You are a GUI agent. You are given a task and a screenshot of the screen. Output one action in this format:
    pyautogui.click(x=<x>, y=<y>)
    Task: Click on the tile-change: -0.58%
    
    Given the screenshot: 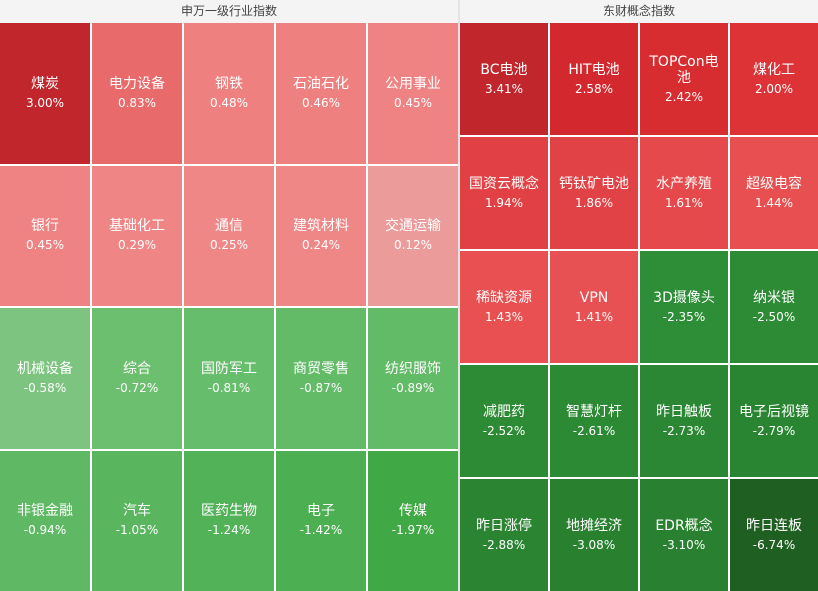 What is the action you would take?
    pyautogui.click(x=45, y=387)
    